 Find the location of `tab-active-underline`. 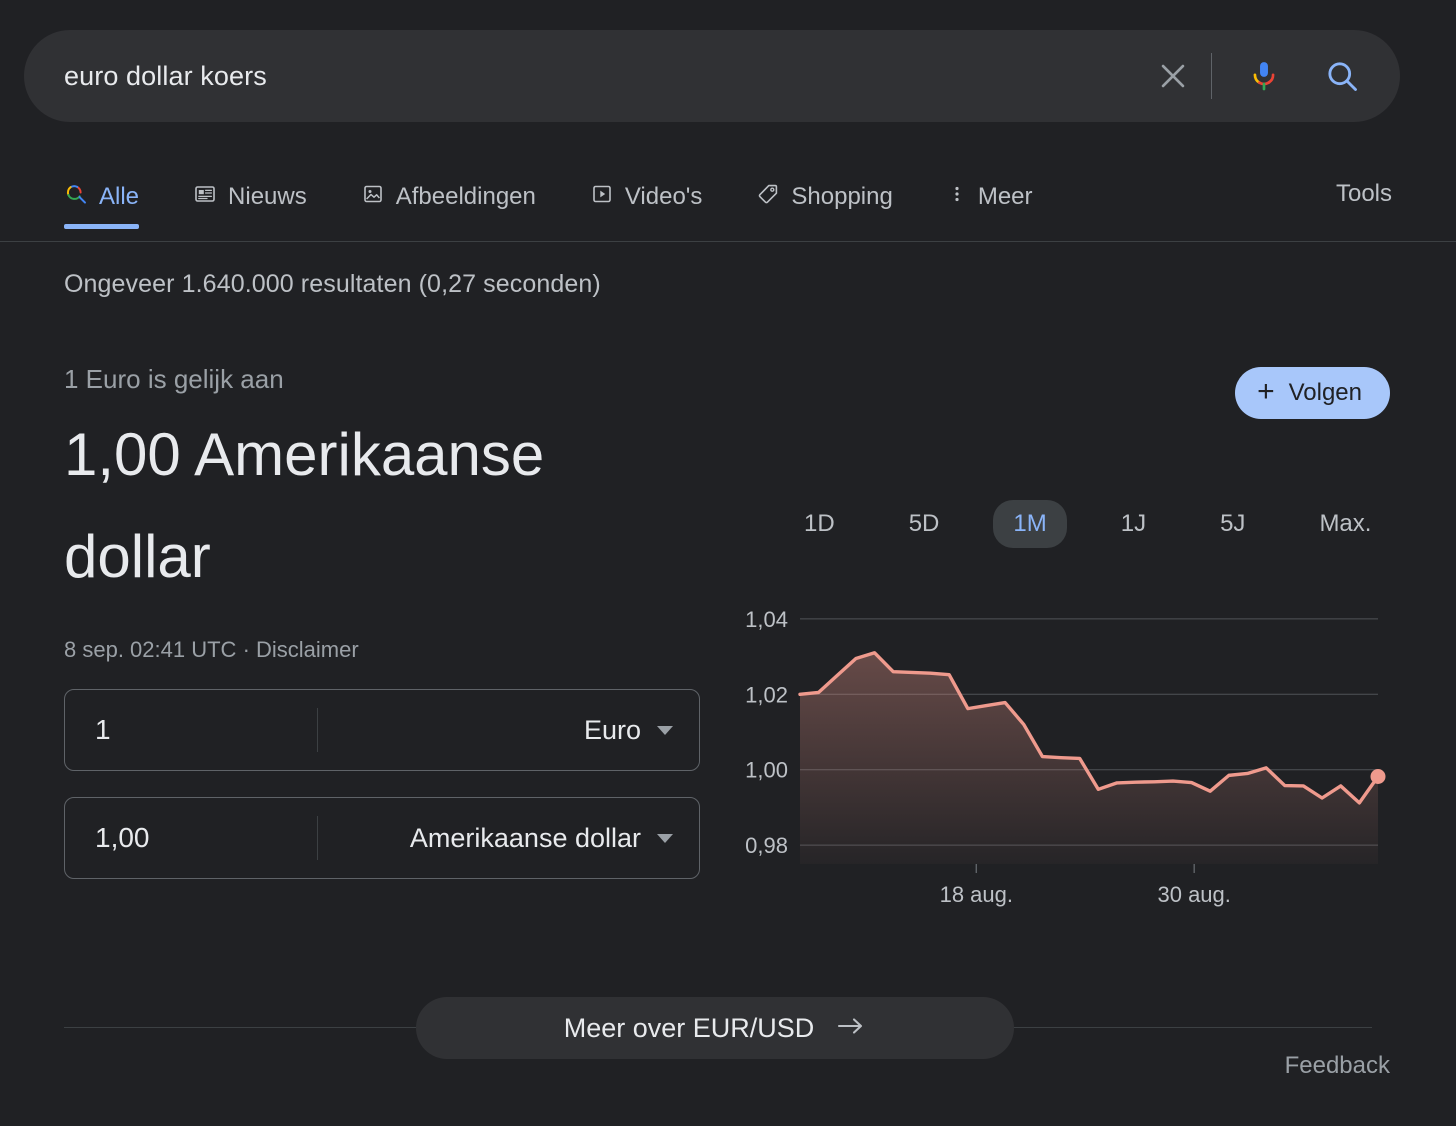

tab-active-underline is located at coordinates (102, 226).